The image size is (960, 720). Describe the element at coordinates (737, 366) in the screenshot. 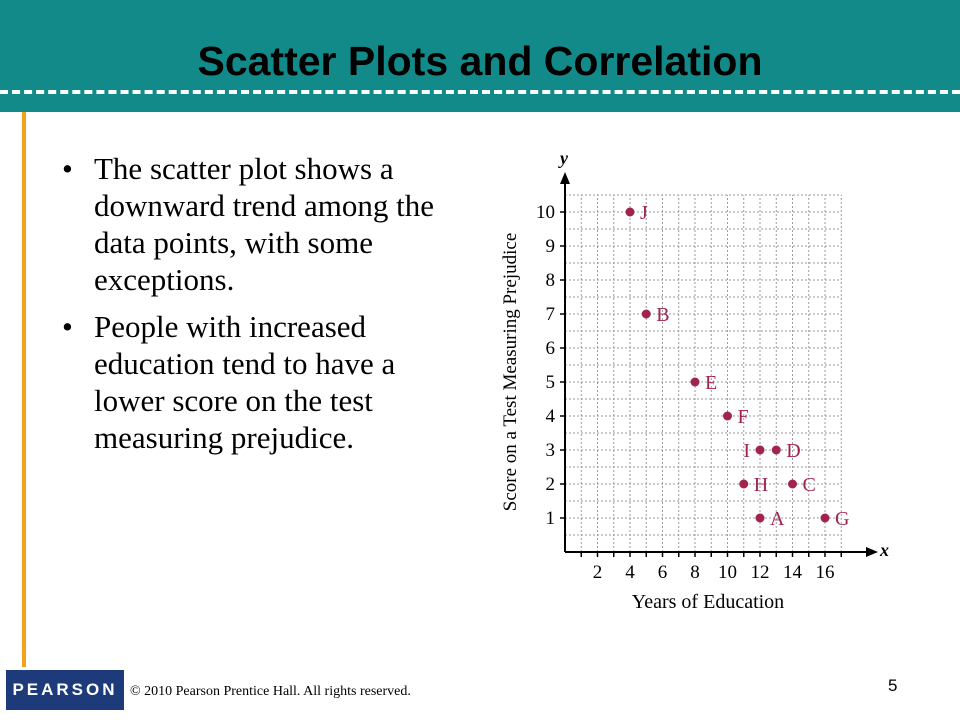

I see `chart-points: J B EFI DH CA G` at that location.